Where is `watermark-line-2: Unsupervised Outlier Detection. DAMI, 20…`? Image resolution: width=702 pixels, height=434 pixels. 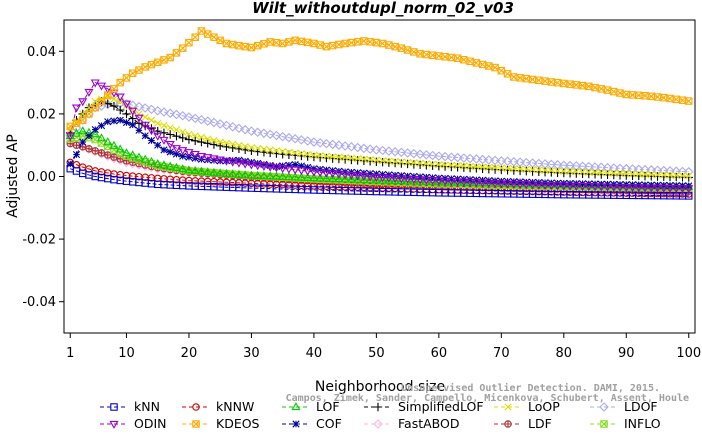
watermark-line-2: Unsupervised Outlier Detection. DAMI, 20… is located at coordinates (530, 388).